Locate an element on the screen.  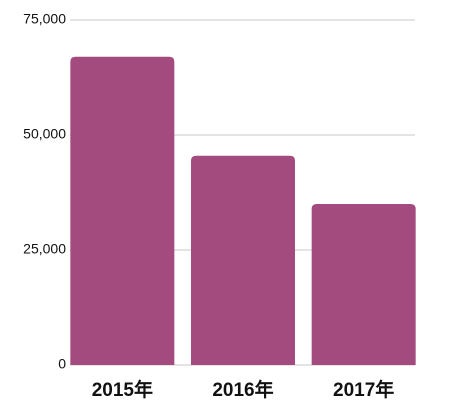
y-tick-label: 25,000 is located at coordinates (44, 249).